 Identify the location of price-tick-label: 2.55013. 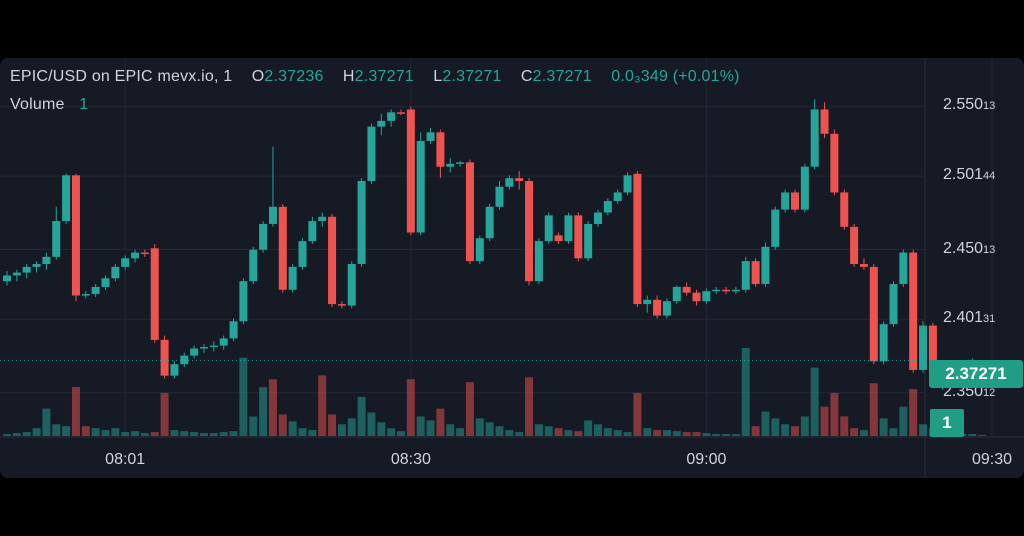
(969, 105).